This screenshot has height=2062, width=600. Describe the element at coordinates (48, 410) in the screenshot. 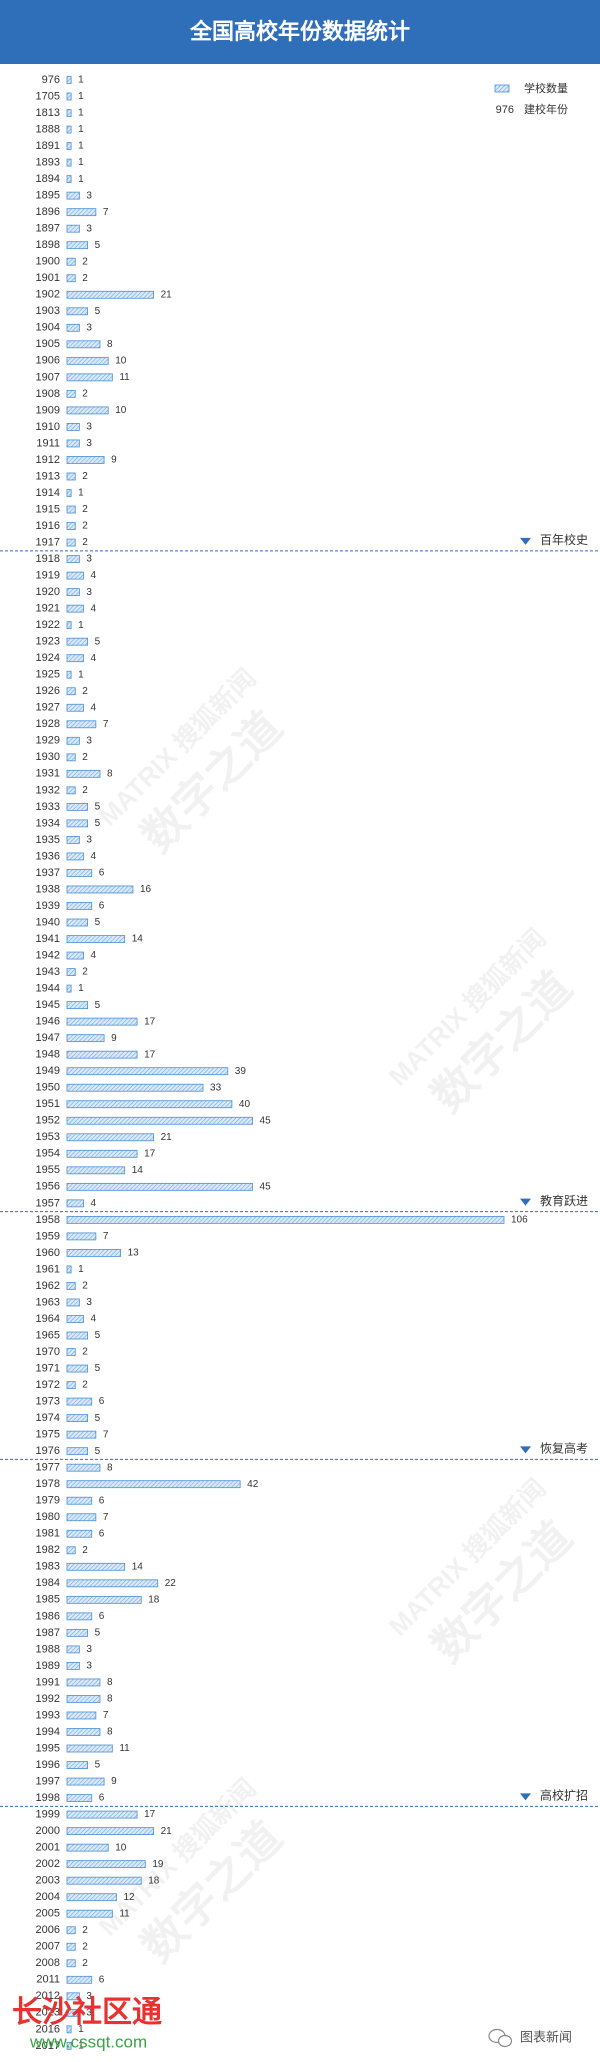

I see `category-label: 1909` at that location.